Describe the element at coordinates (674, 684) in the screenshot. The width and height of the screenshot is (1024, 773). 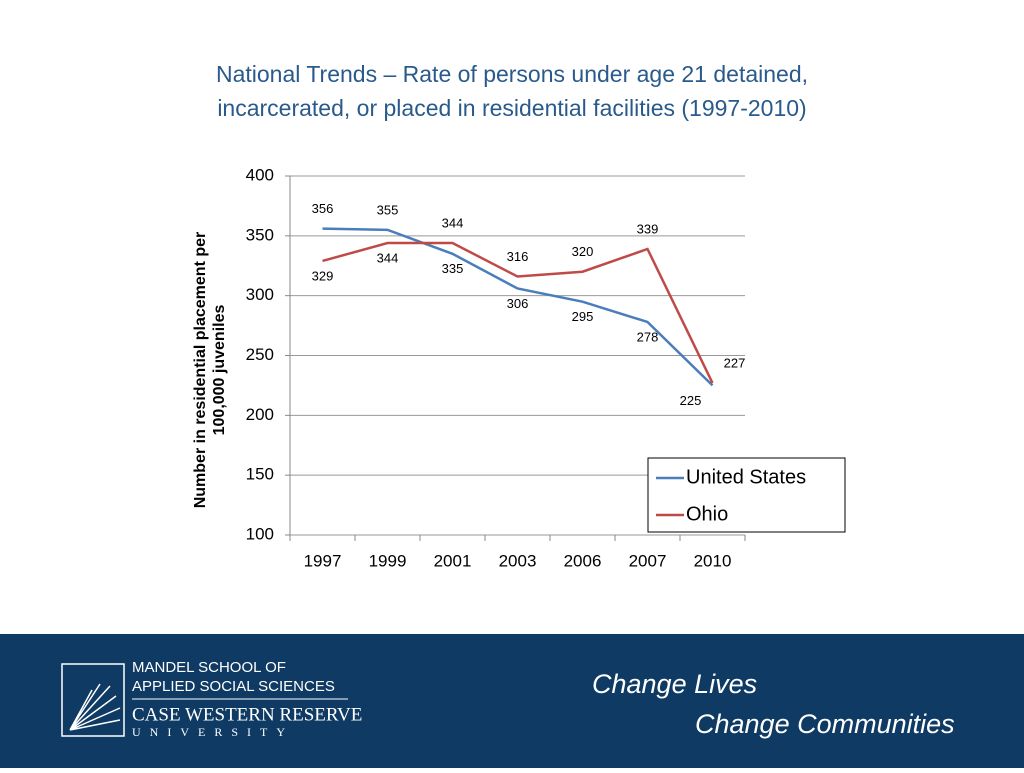
I see `slogan: Change Lives` at that location.